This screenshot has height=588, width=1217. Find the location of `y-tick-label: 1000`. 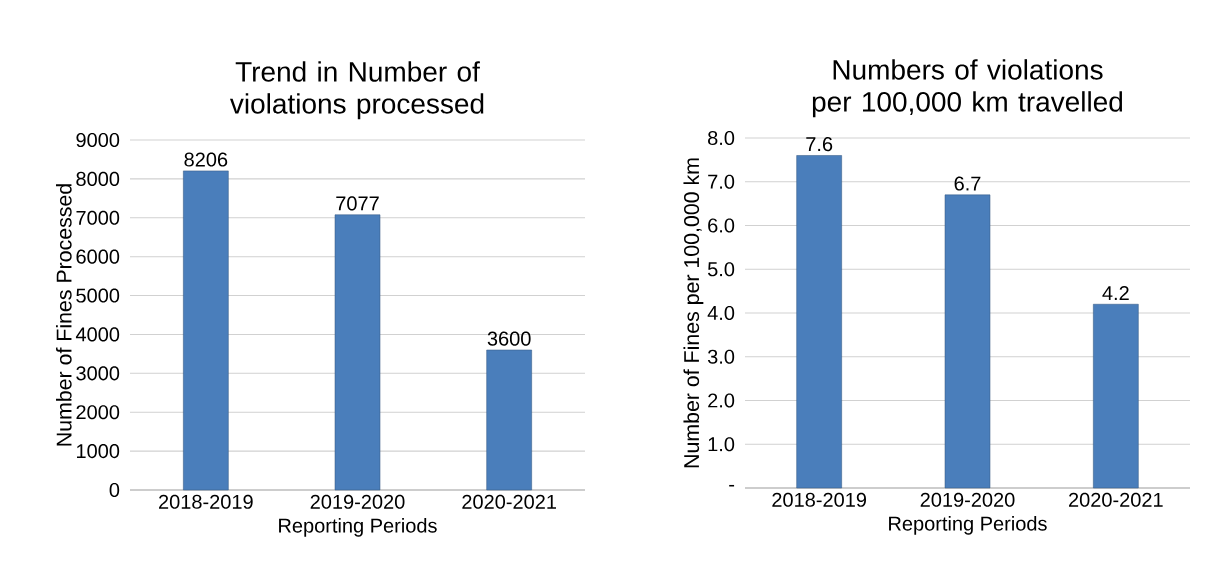

y-tick-label: 1000 is located at coordinates (98, 451).